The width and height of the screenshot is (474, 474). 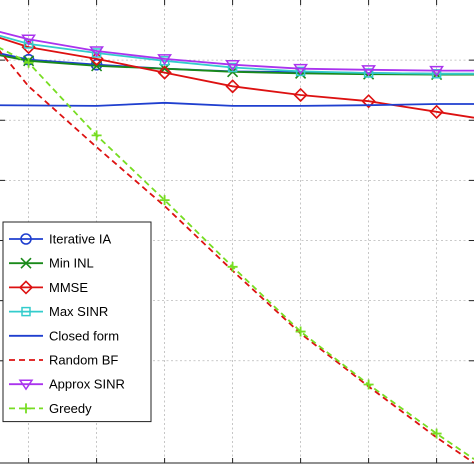 I want to click on legend-entry-min-inl: Min INL, so click(x=51, y=263).